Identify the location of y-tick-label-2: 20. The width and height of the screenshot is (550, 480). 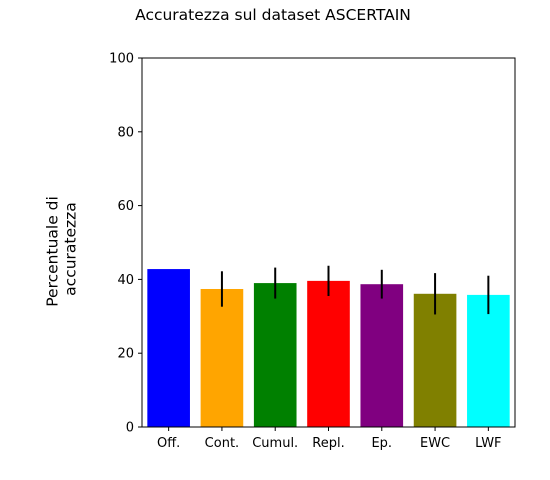
(125, 354).